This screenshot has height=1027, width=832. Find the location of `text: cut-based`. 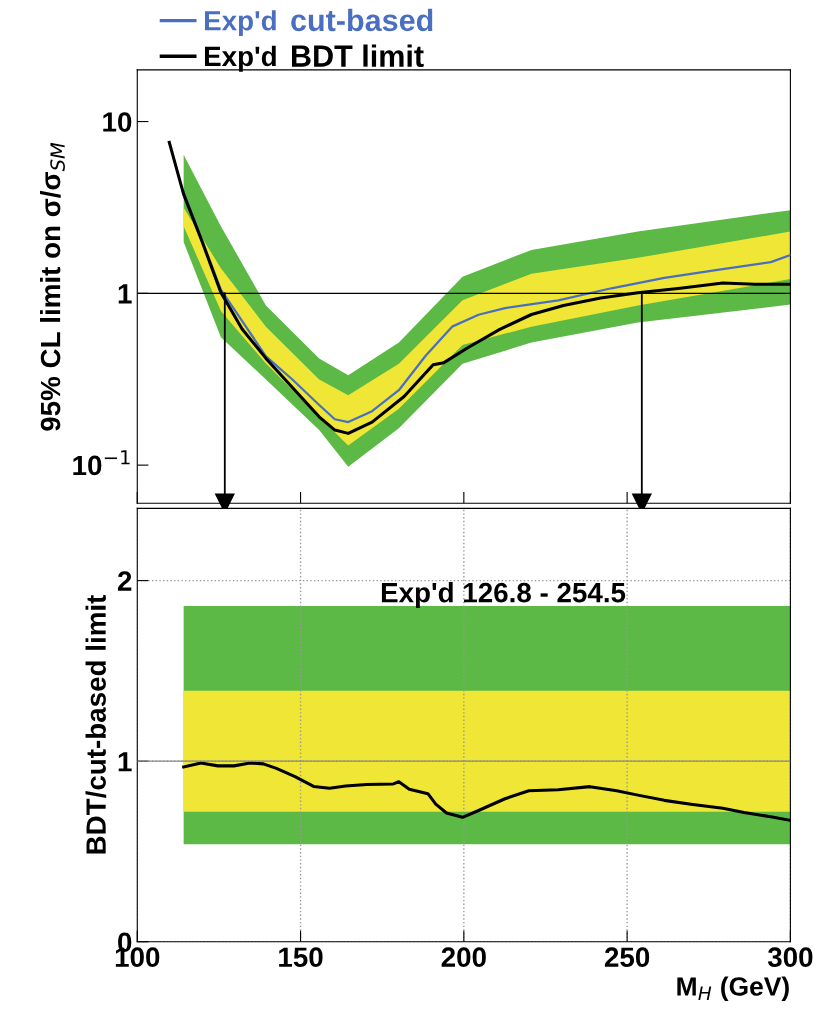

text: cut-based is located at coordinates (362, 20).